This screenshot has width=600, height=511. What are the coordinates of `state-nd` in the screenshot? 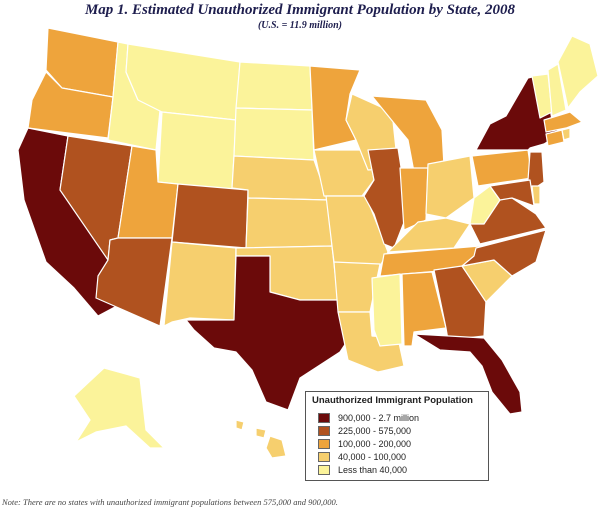 It's located at (274, 86).